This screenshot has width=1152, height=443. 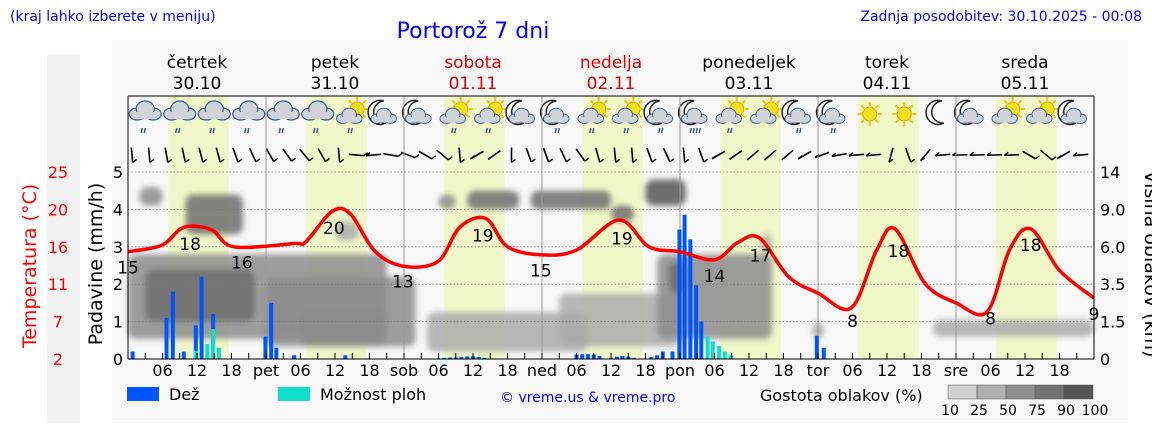 What do you see at coordinates (473, 63) in the screenshot?
I see `day-name: sobota` at bounding box center [473, 63].